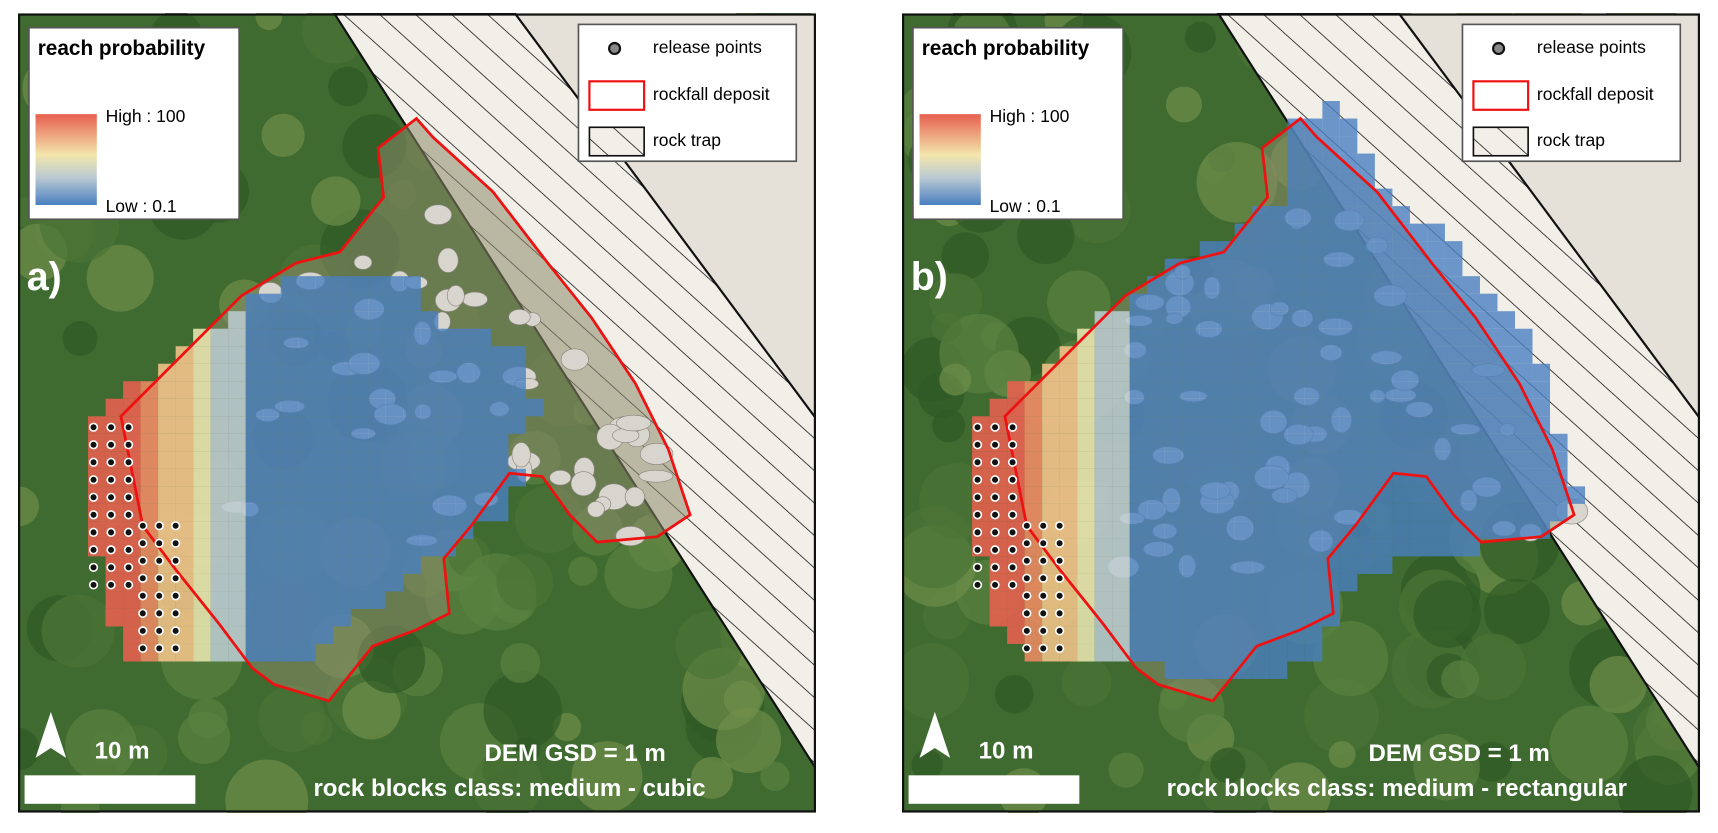 The width and height of the screenshot is (1718, 833). I want to click on rock-block, so click(596, 509).